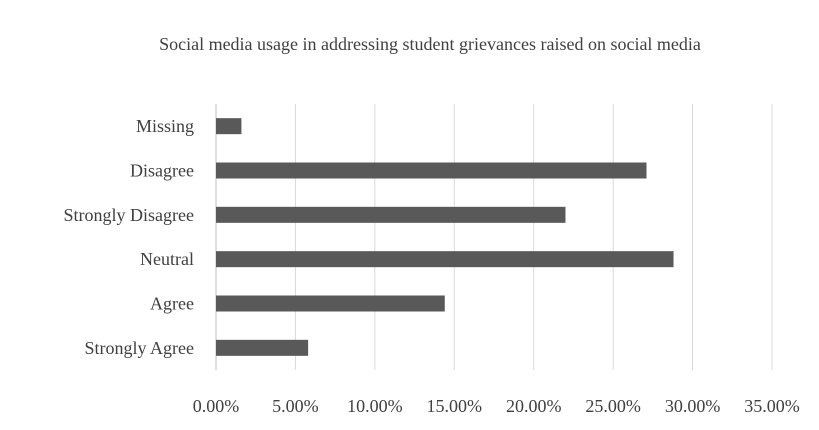 The image size is (819, 430). I want to click on x-tick-label: 25.00%, so click(613, 406).